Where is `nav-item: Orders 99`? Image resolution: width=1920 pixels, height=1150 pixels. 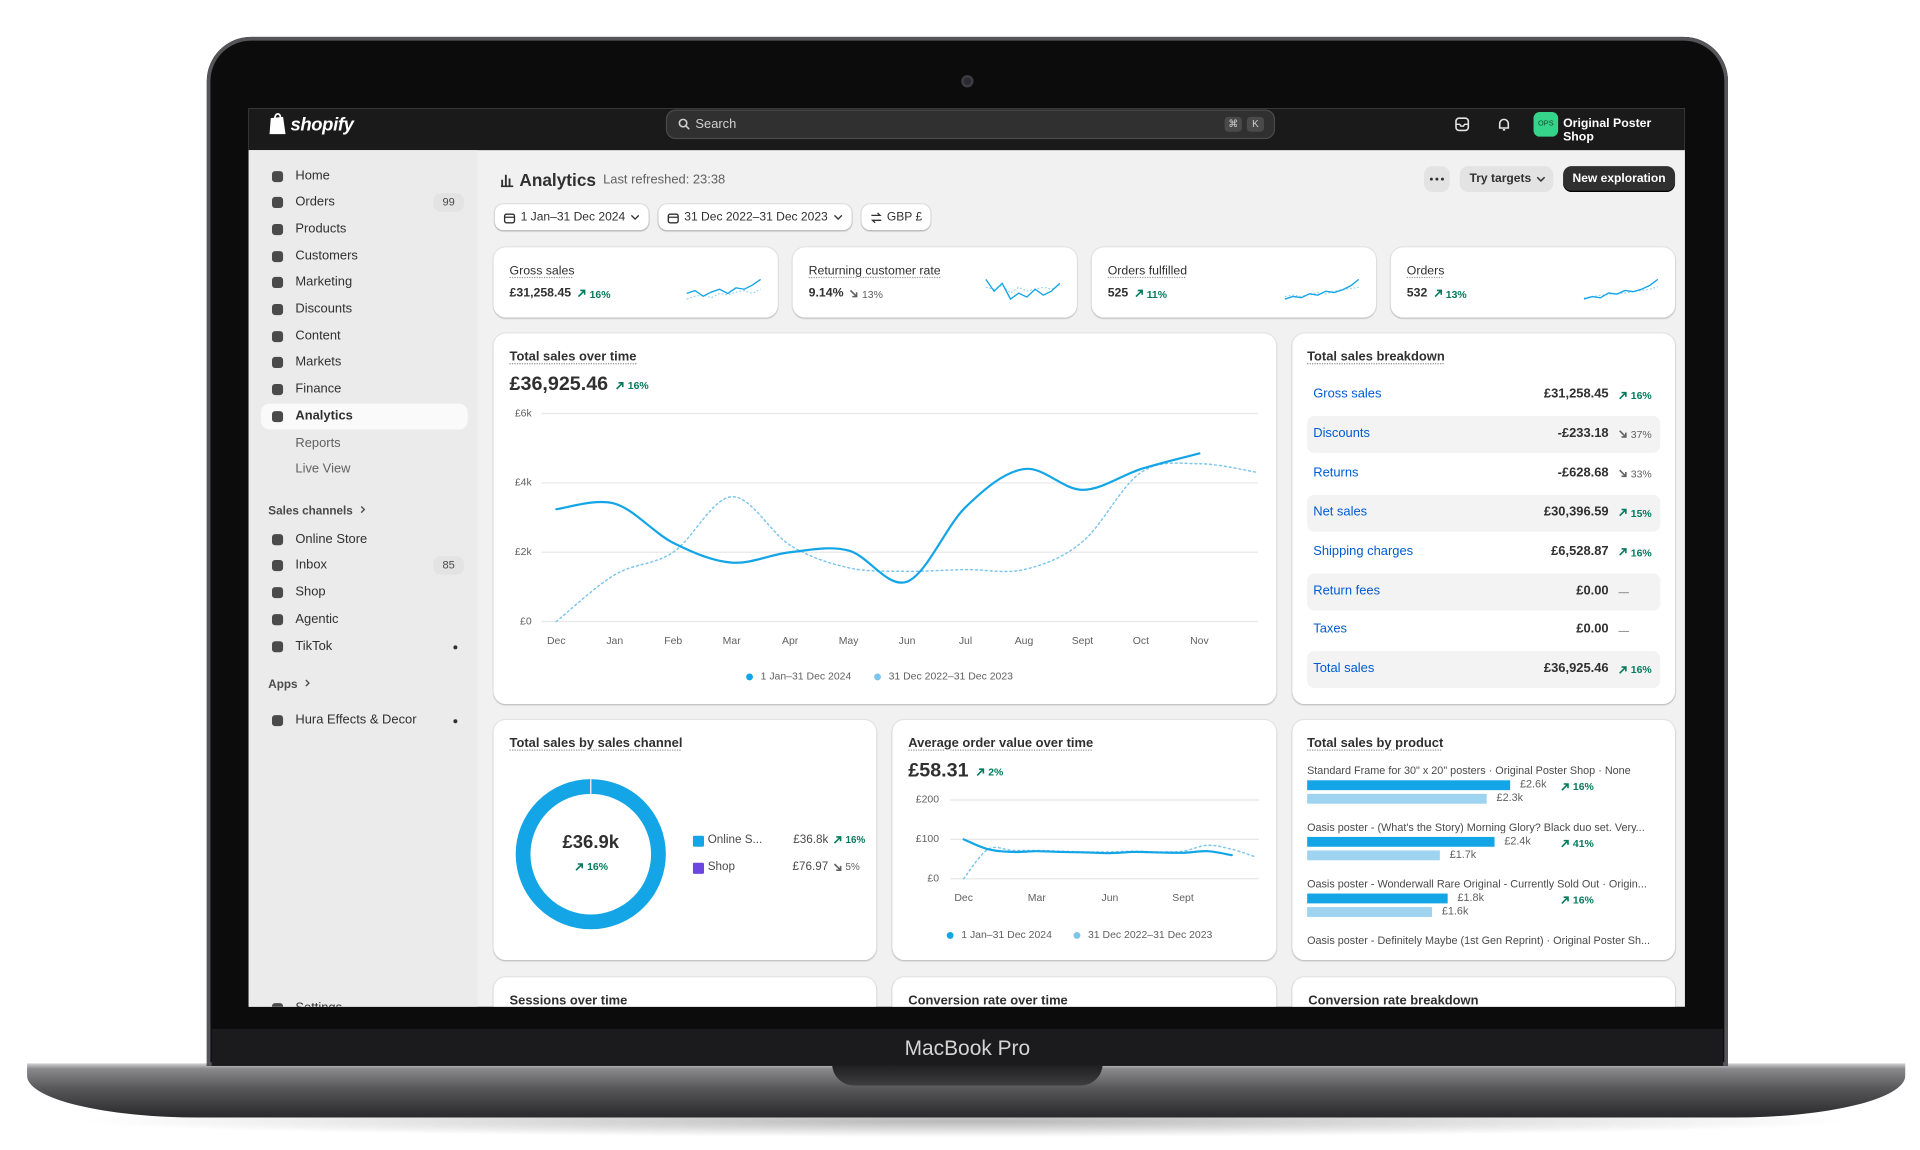
nav-item: Orders 99 is located at coordinates (364, 203).